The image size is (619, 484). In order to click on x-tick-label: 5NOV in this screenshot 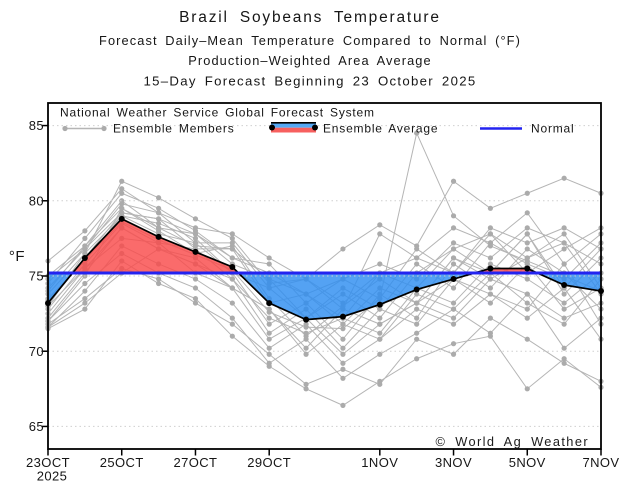, I will do `click(527, 462)`.